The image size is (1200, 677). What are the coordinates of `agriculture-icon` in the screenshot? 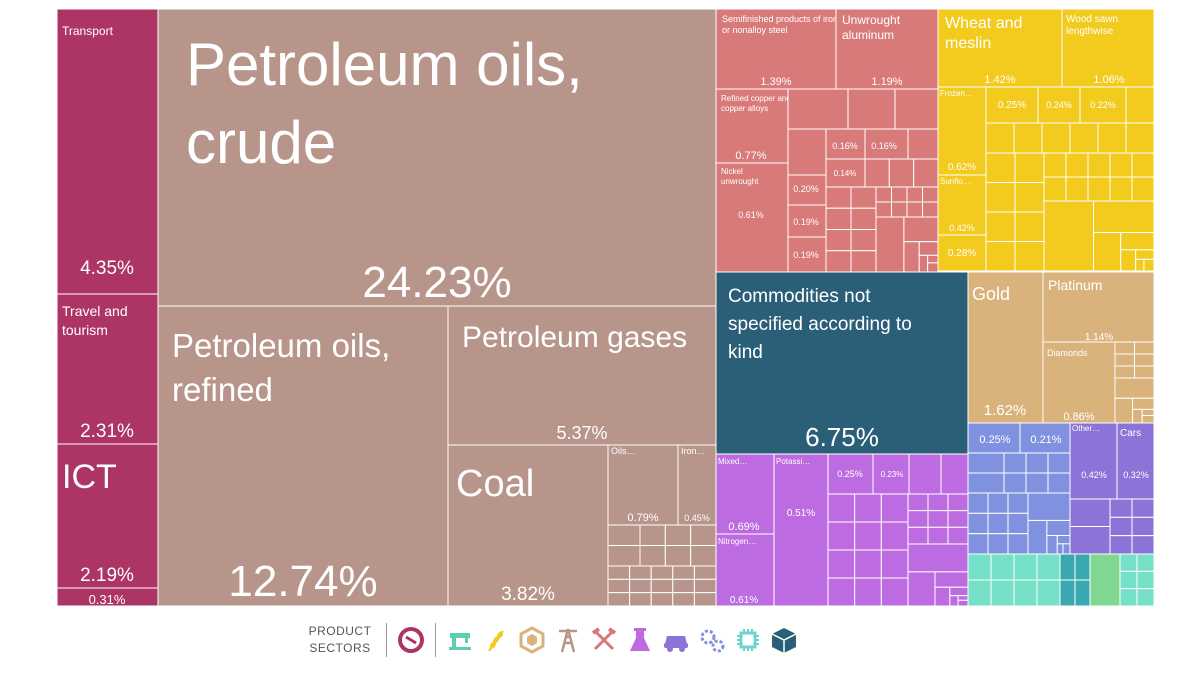 It's located at (496, 640).